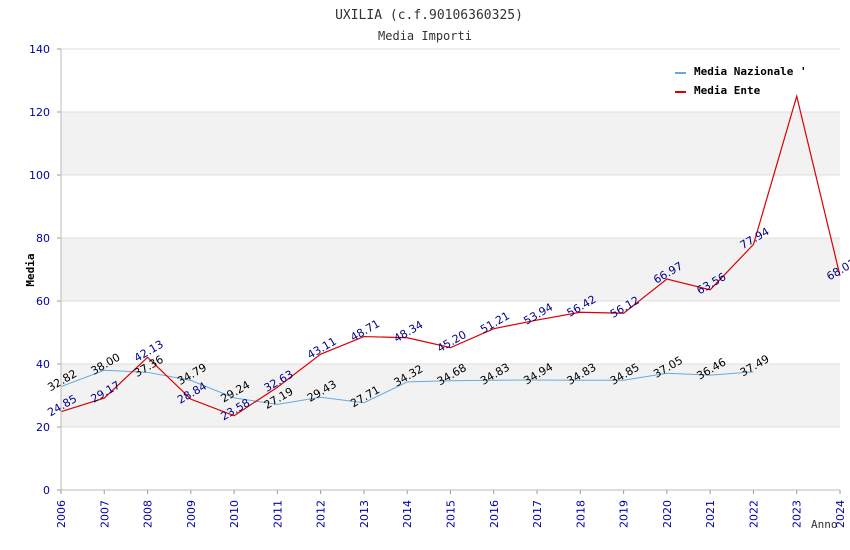 This screenshot has width=850, height=550. Describe the element at coordinates (322, 348) in the screenshot. I see `data-label-ente: 43.11` at that location.